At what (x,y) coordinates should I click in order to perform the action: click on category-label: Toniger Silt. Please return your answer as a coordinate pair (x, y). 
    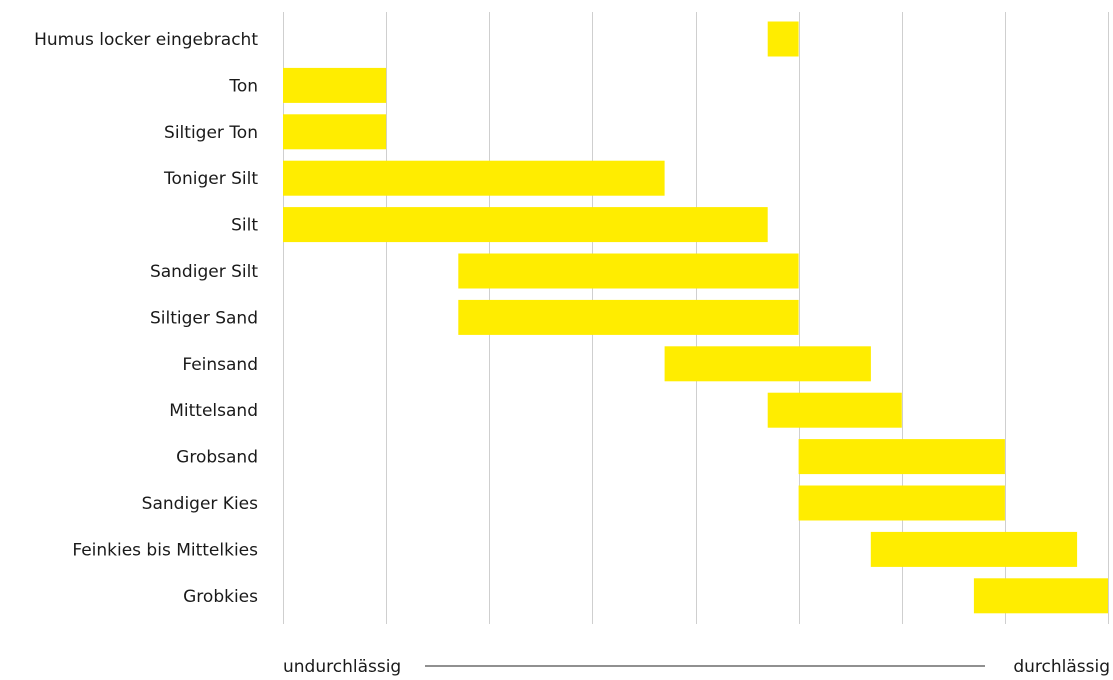
    Looking at the image, I should click on (210, 179).